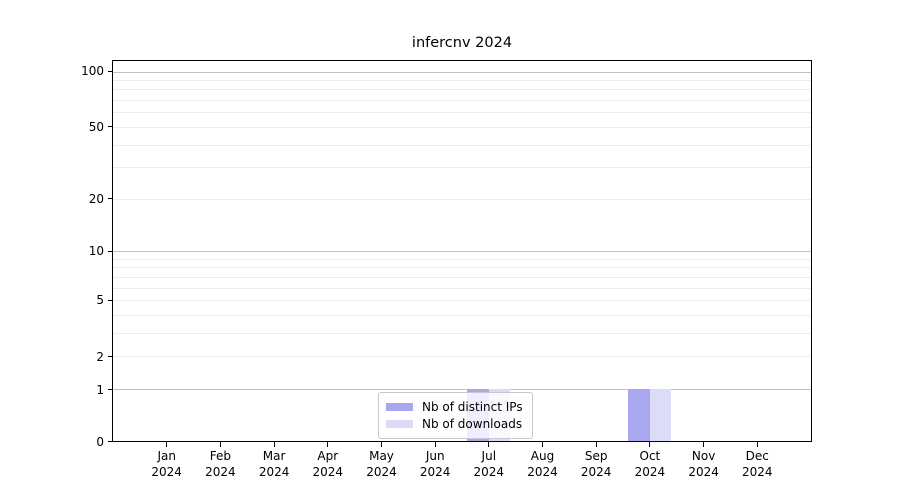 Image resolution: width=900 pixels, height=500 pixels. Describe the element at coordinates (166, 464) in the screenshot. I see `x-tick-label-jan: Jan 2024` at that location.